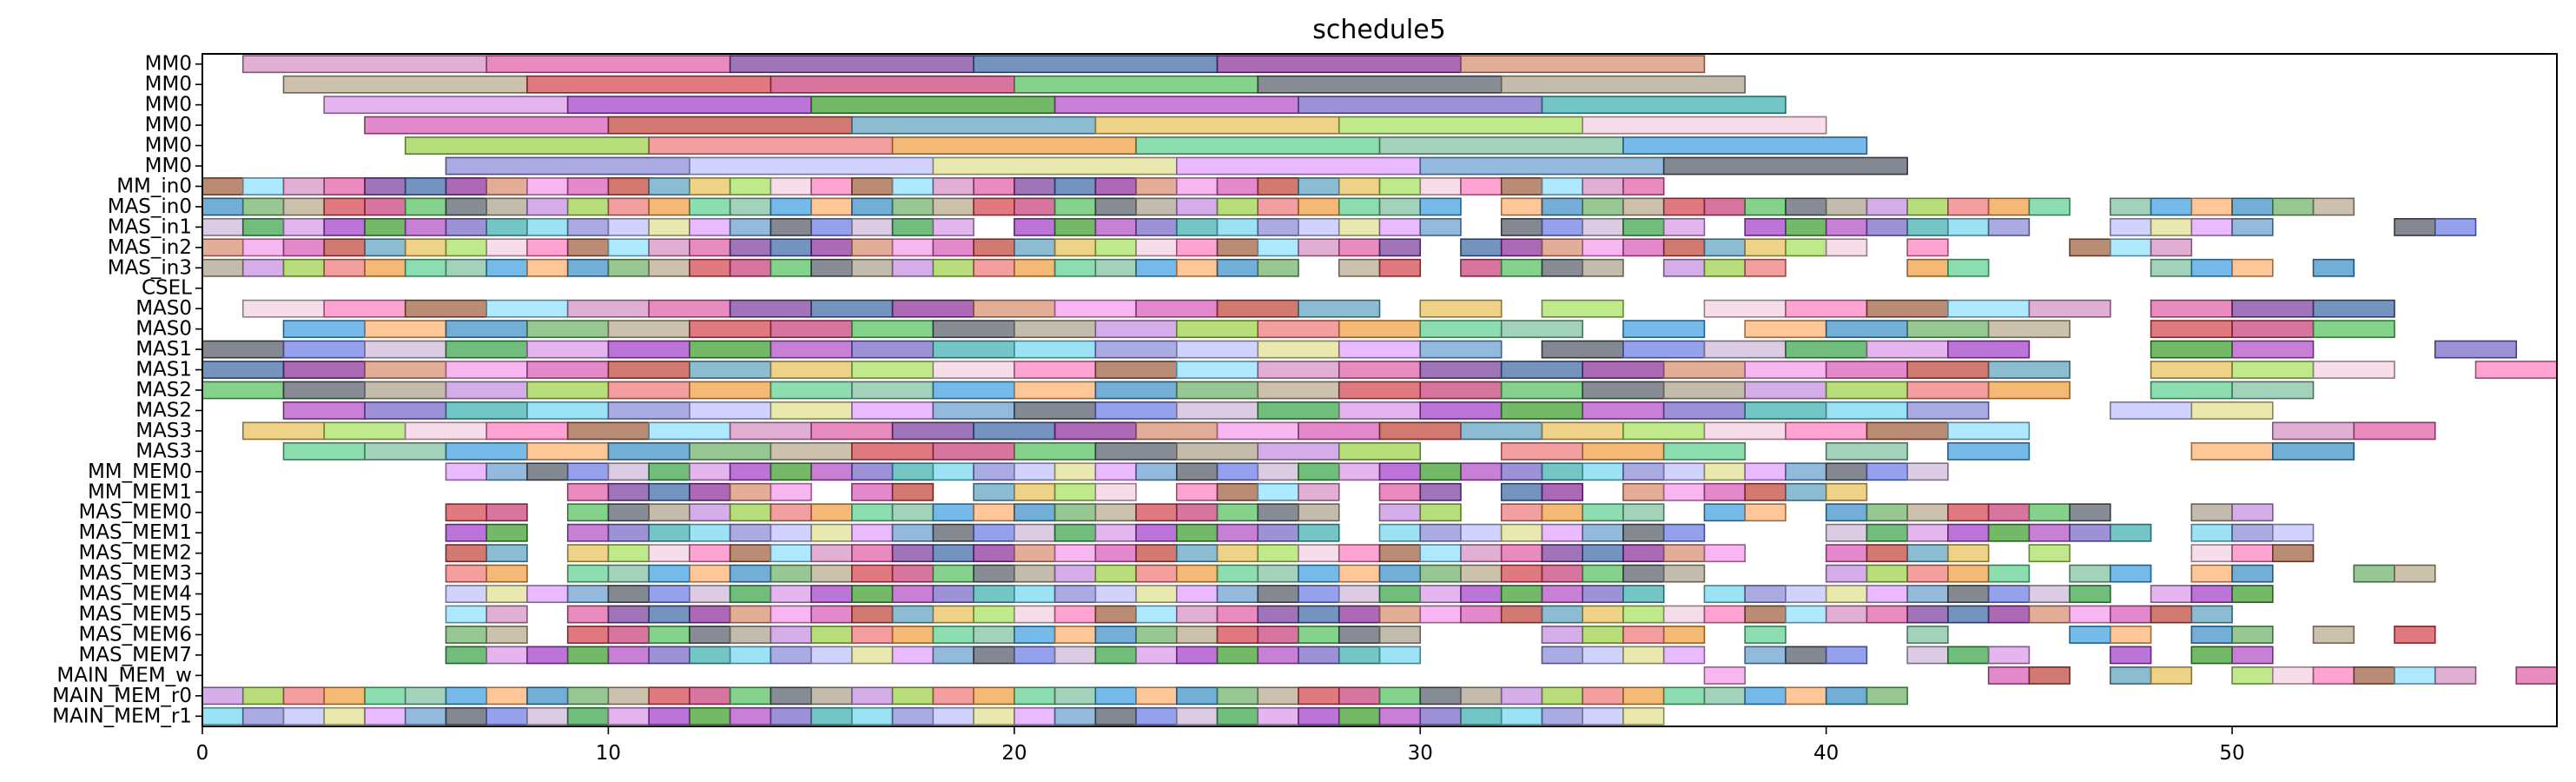  What do you see at coordinates (167, 289) in the screenshot?
I see `row-label-11: CSEL` at bounding box center [167, 289].